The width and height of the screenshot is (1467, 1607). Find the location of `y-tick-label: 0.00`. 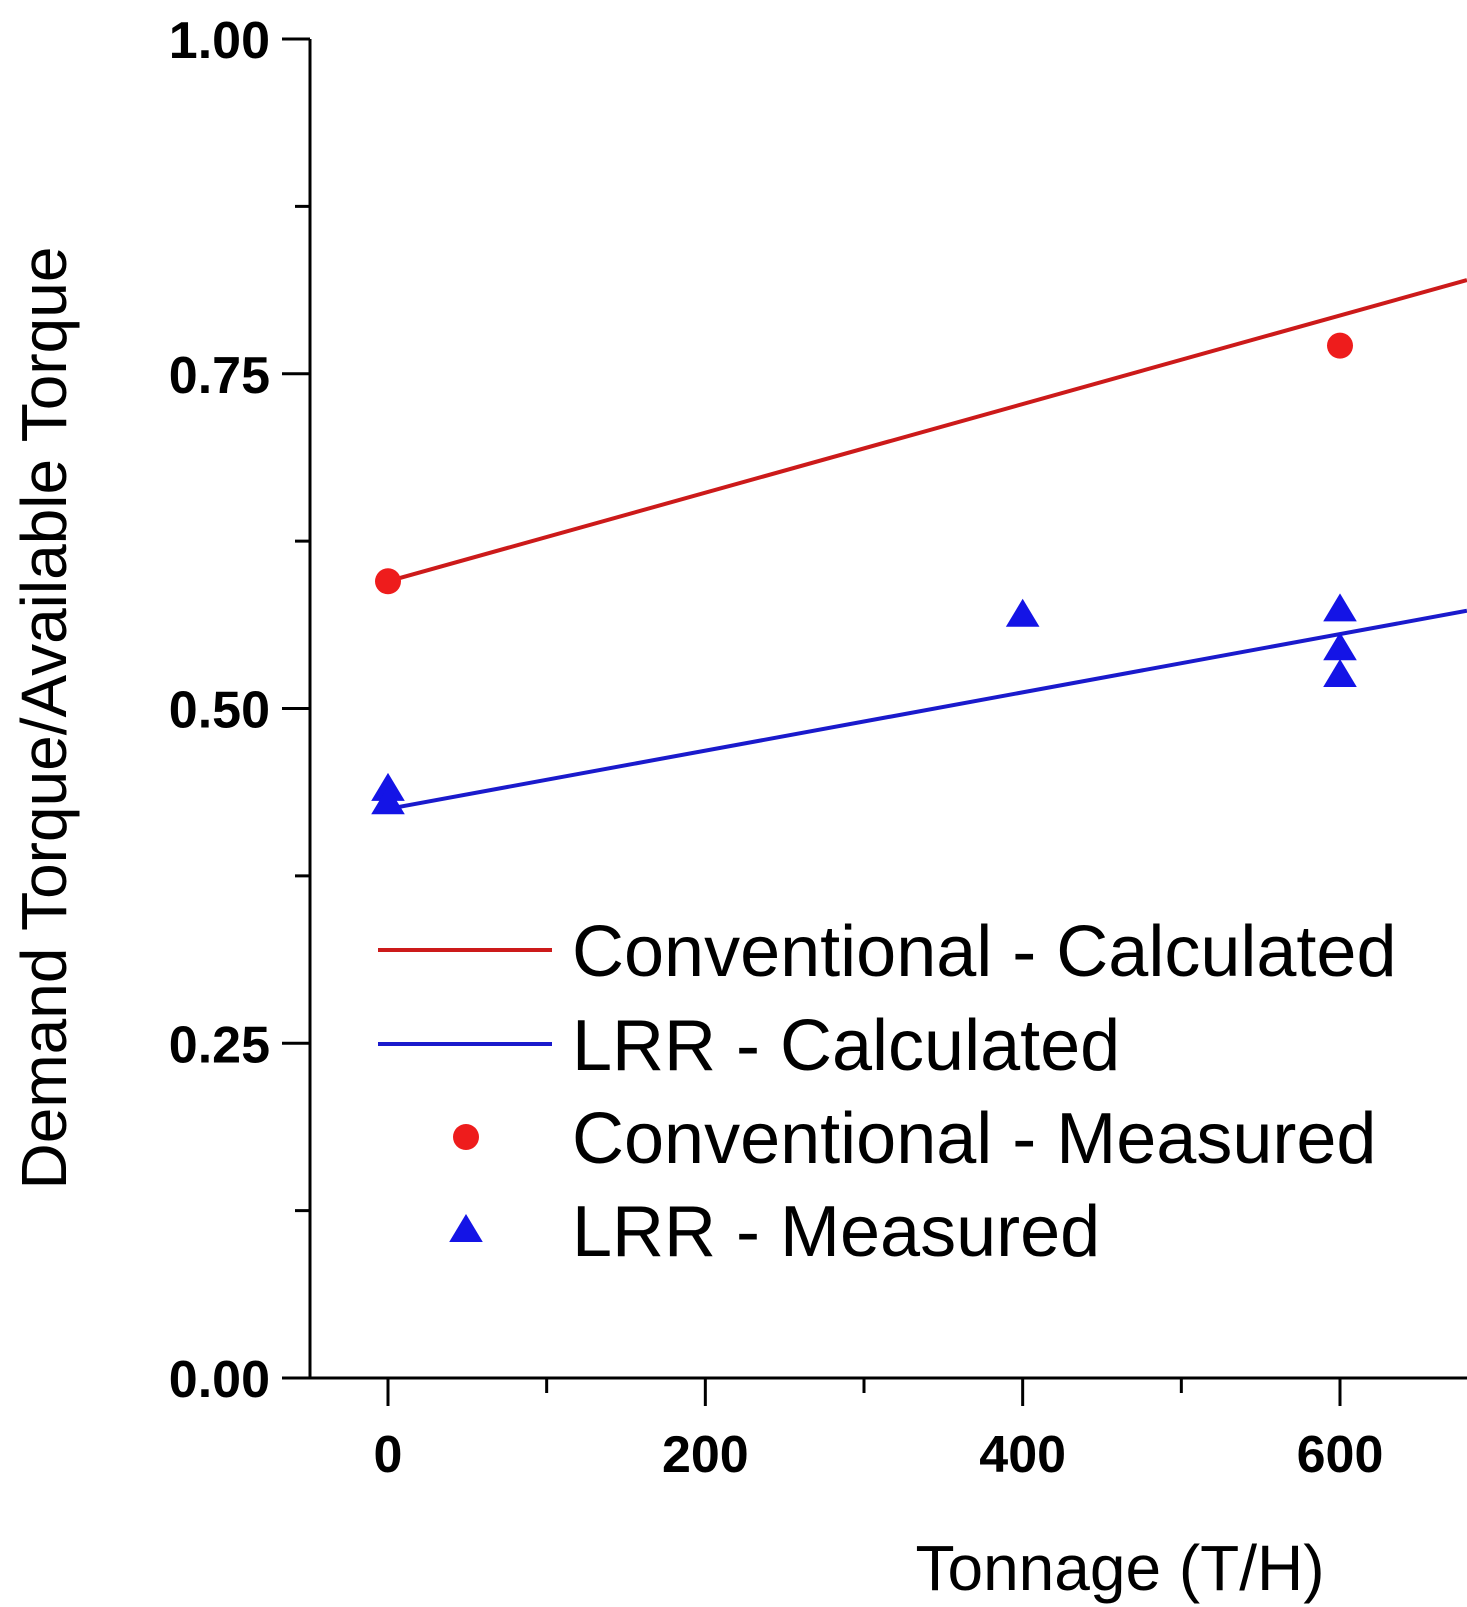

y-tick-label: 0.00 is located at coordinates (219, 1380).